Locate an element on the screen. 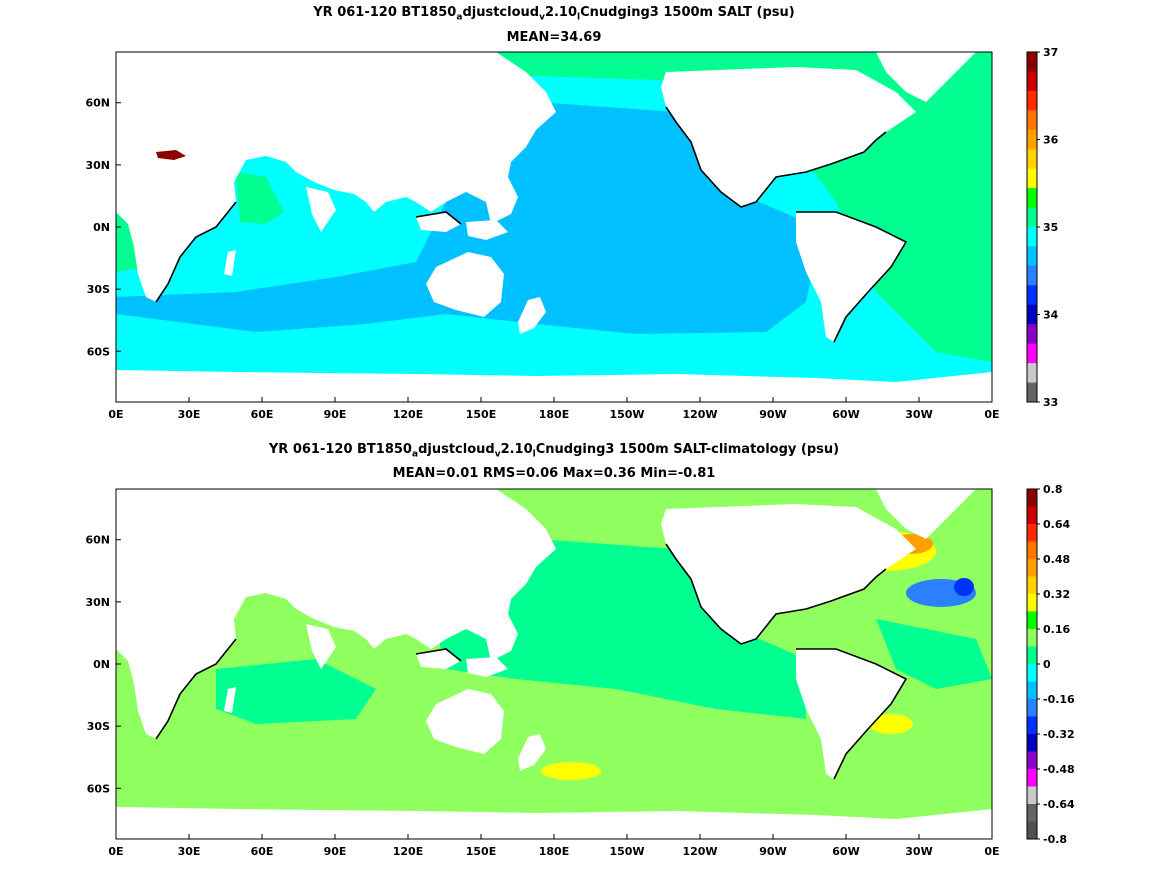 This screenshot has height=875, width=1167. bottom-x-tick-label: 180E is located at coordinates (554, 851).